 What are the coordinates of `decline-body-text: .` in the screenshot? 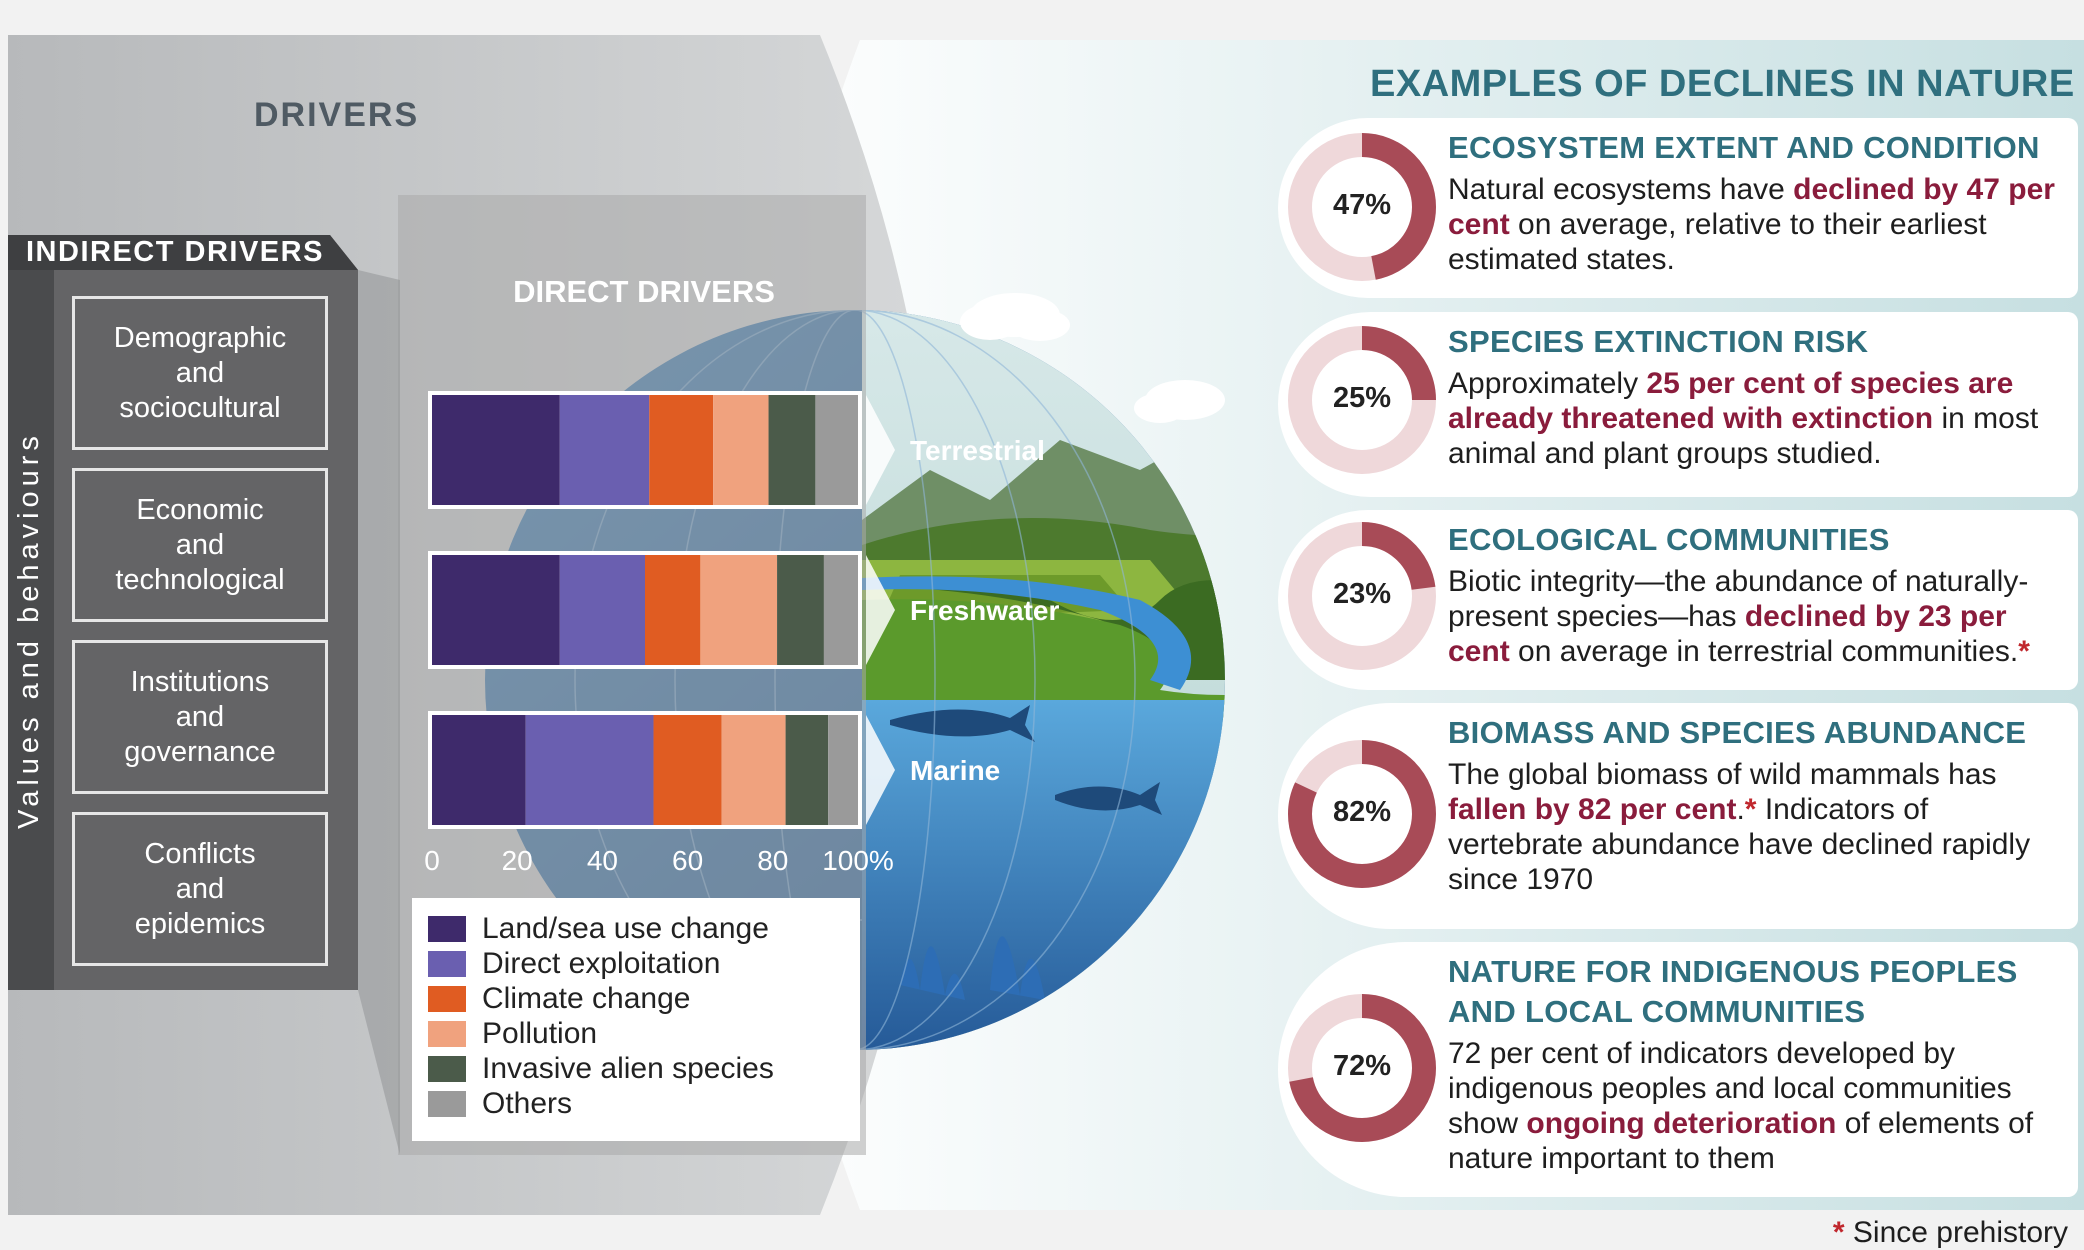 It's located at (1740, 809).